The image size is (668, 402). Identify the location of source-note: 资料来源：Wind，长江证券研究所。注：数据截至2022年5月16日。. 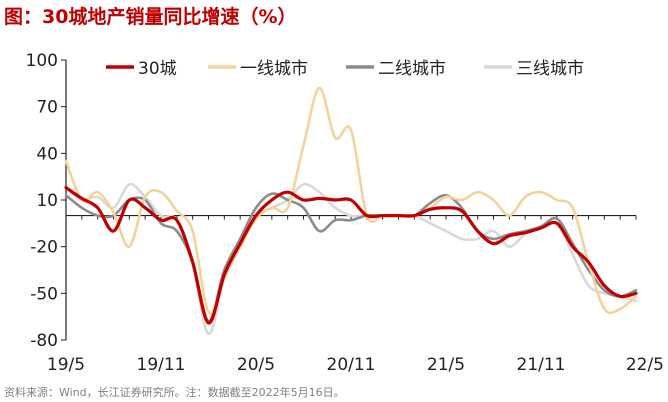
(174, 392).